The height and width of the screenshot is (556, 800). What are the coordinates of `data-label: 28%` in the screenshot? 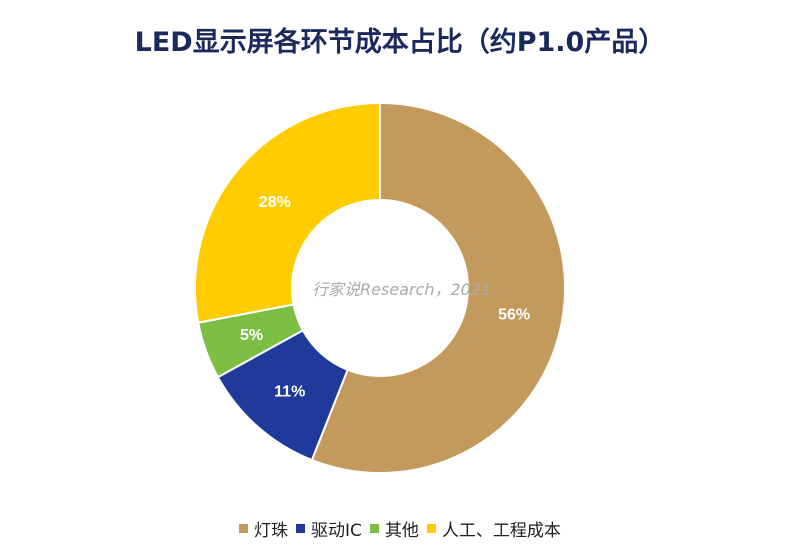 It's located at (275, 202).